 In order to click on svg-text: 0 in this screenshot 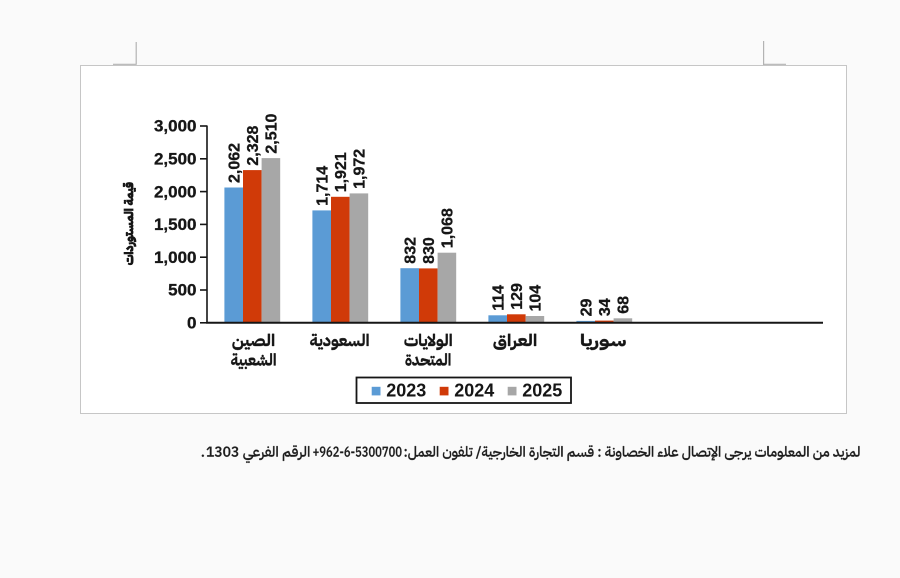, I will do `click(191, 323)`.